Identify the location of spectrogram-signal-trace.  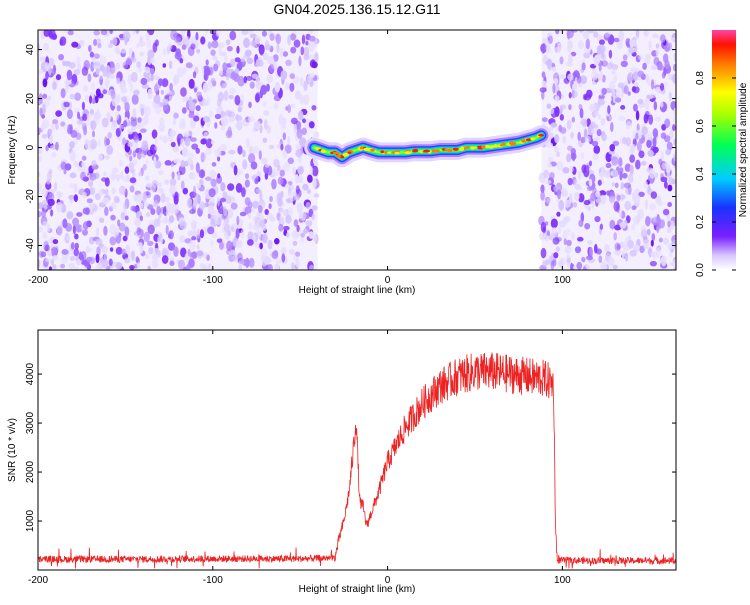
(428, 146).